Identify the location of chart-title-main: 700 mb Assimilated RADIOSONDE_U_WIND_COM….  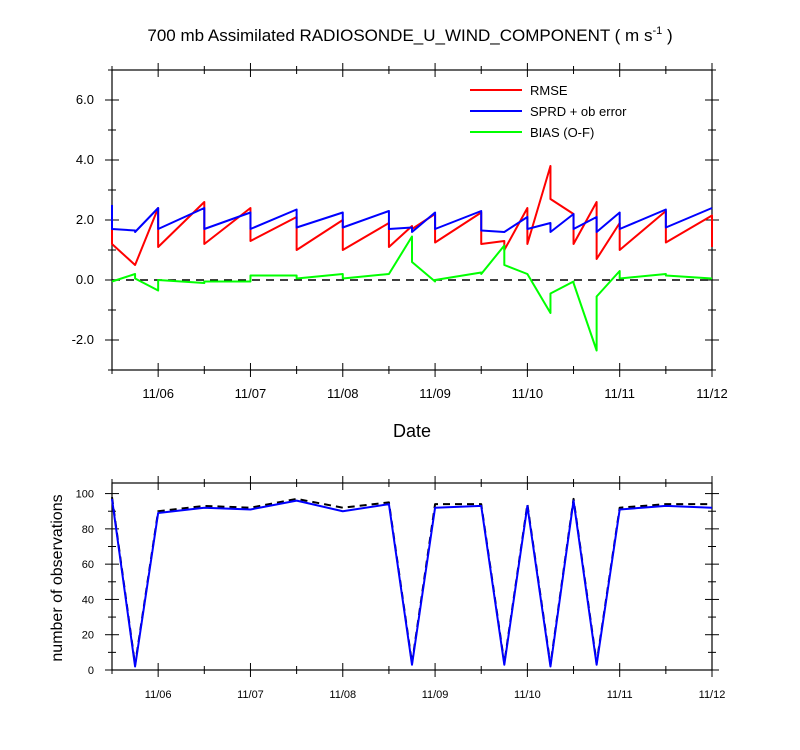
(399, 35).